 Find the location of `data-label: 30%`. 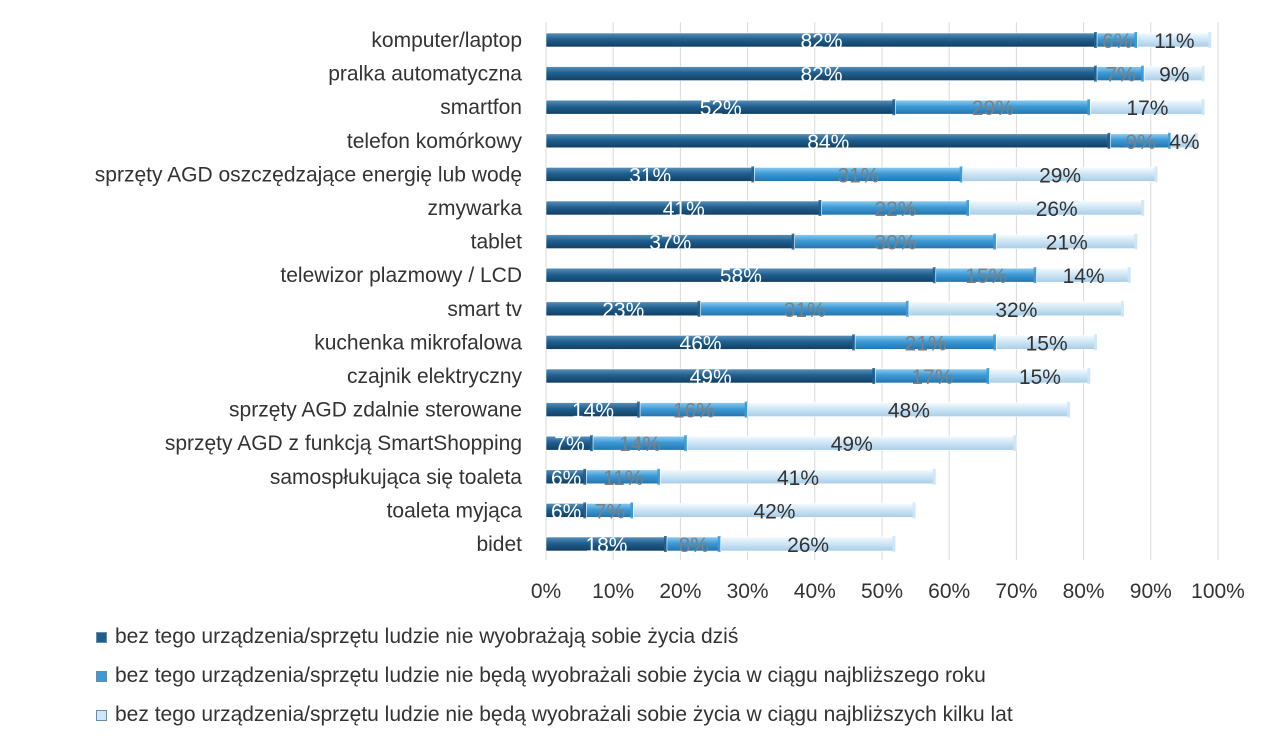

data-label: 30% is located at coordinates (895, 243).